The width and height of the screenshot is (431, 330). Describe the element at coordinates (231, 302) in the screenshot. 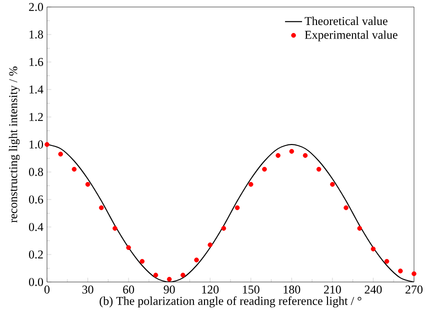

I see `x-axis-title: (b) The polarization angle of reading reference light / °` at that location.